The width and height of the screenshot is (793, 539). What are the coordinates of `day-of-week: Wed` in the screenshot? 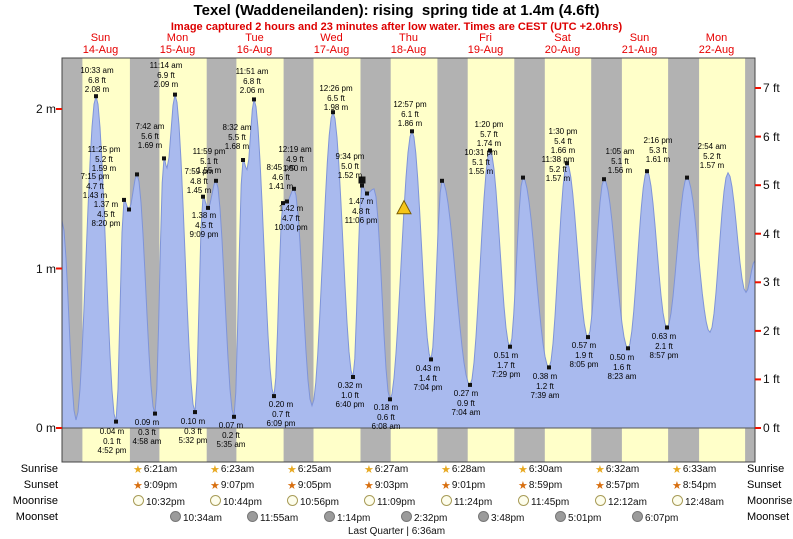 It's located at (331, 38).